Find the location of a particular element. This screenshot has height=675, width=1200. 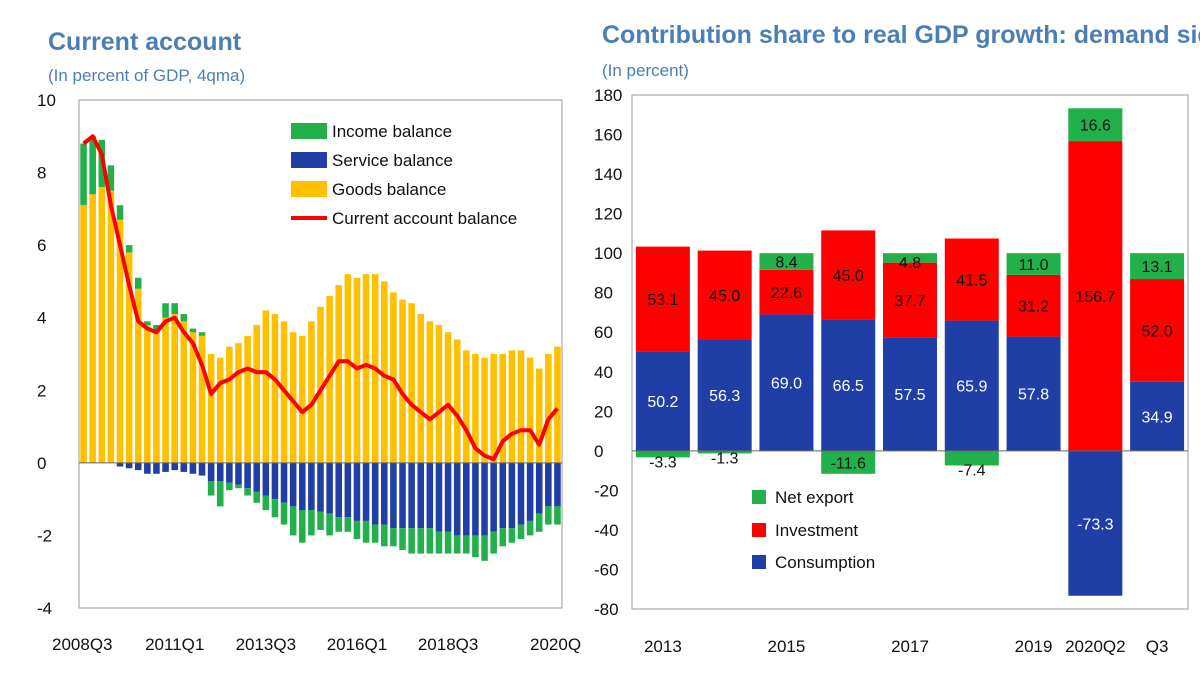

right-chart-subtitle: (In percent) is located at coordinates (645, 70).